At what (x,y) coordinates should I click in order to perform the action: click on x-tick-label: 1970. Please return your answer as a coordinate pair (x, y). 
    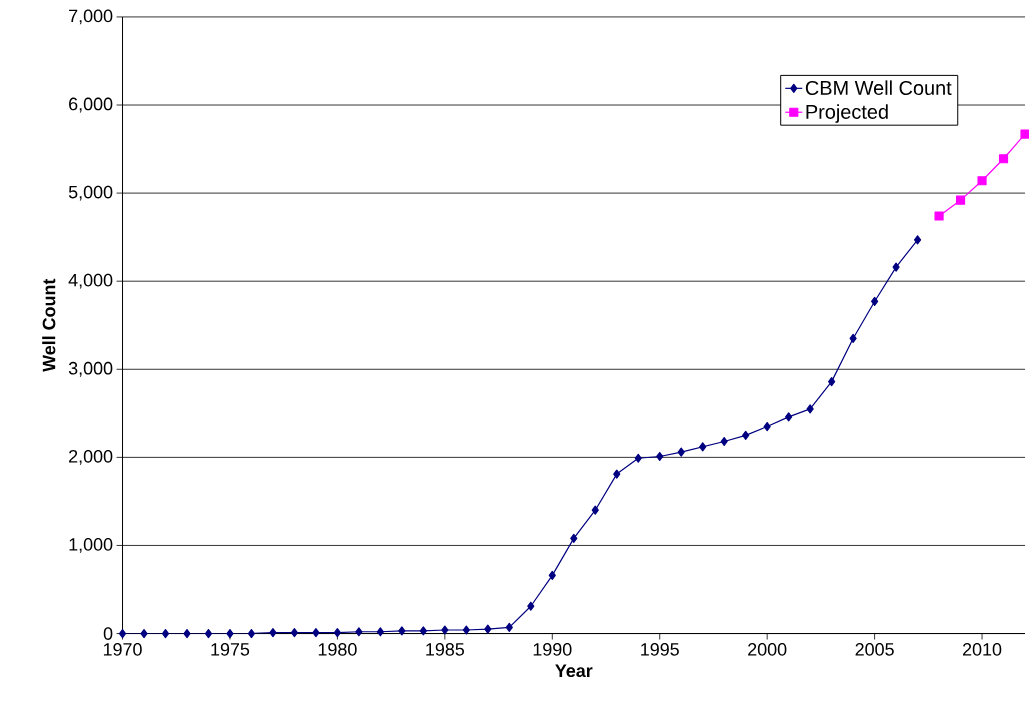
    Looking at the image, I should click on (122, 649).